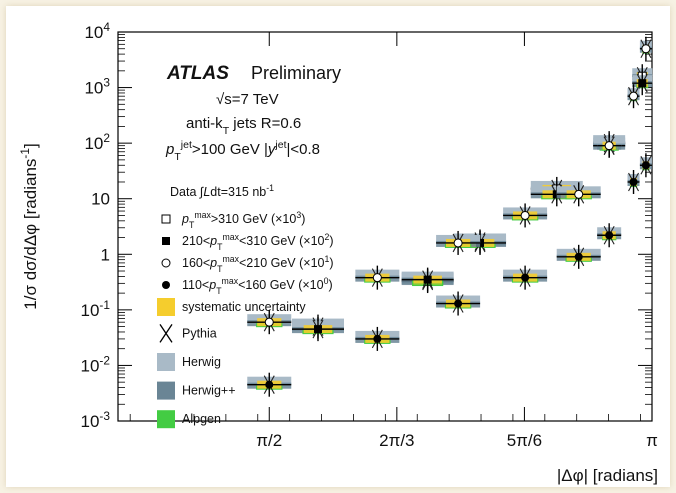 This screenshot has height=493, width=676. What do you see at coordinates (166, 333) in the screenshot?
I see `legend-pythia-marker` at bounding box center [166, 333].